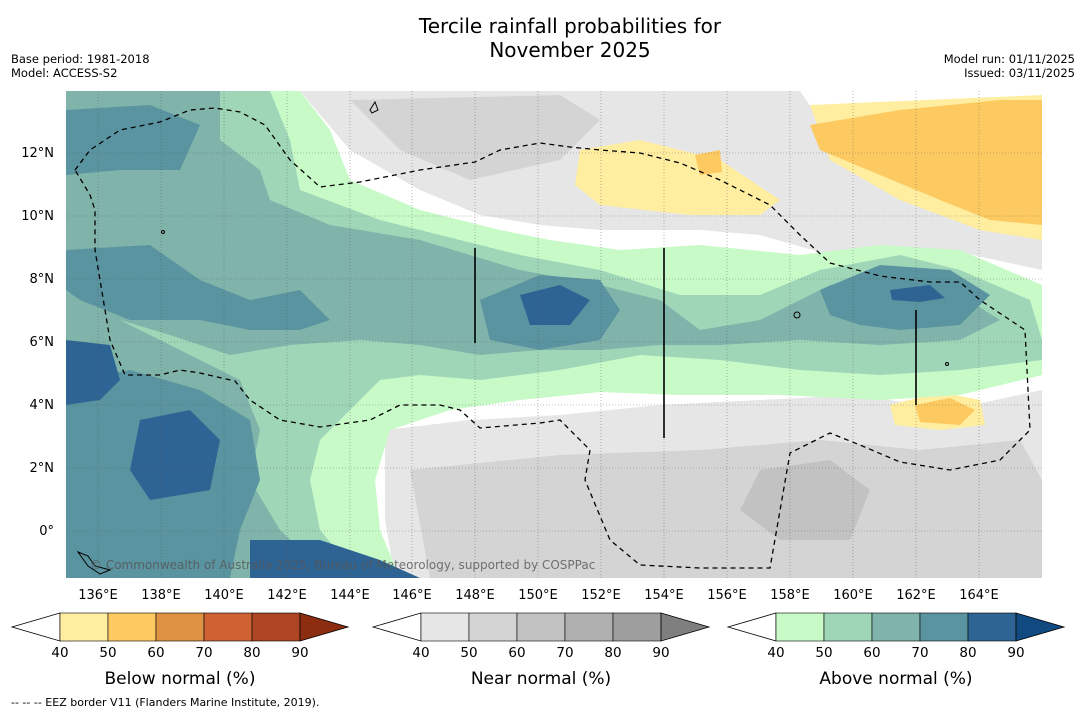 This screenshot has height=713, width=1085. Describe the element at coordinates (42, 279) in the screenshot. I see `lat-label: 8°N` at that location.